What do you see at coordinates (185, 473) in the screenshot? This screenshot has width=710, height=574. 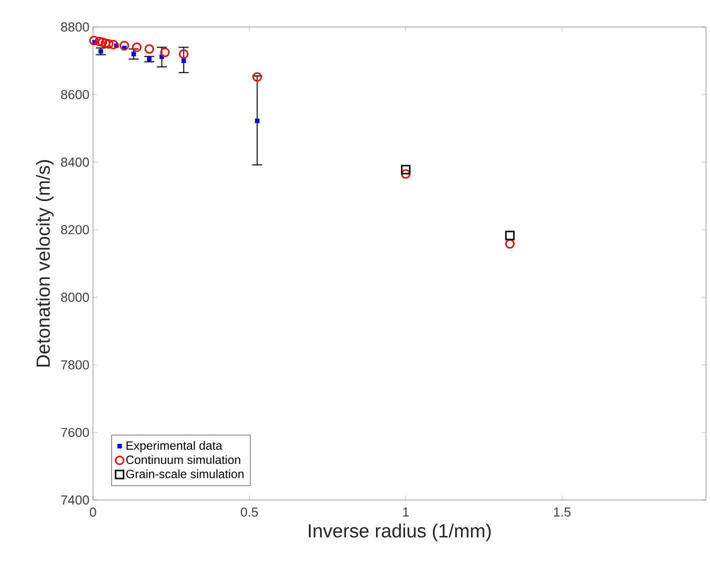 I see `legend-label: Grain-scale simulation` at bounding box center [185, 473].